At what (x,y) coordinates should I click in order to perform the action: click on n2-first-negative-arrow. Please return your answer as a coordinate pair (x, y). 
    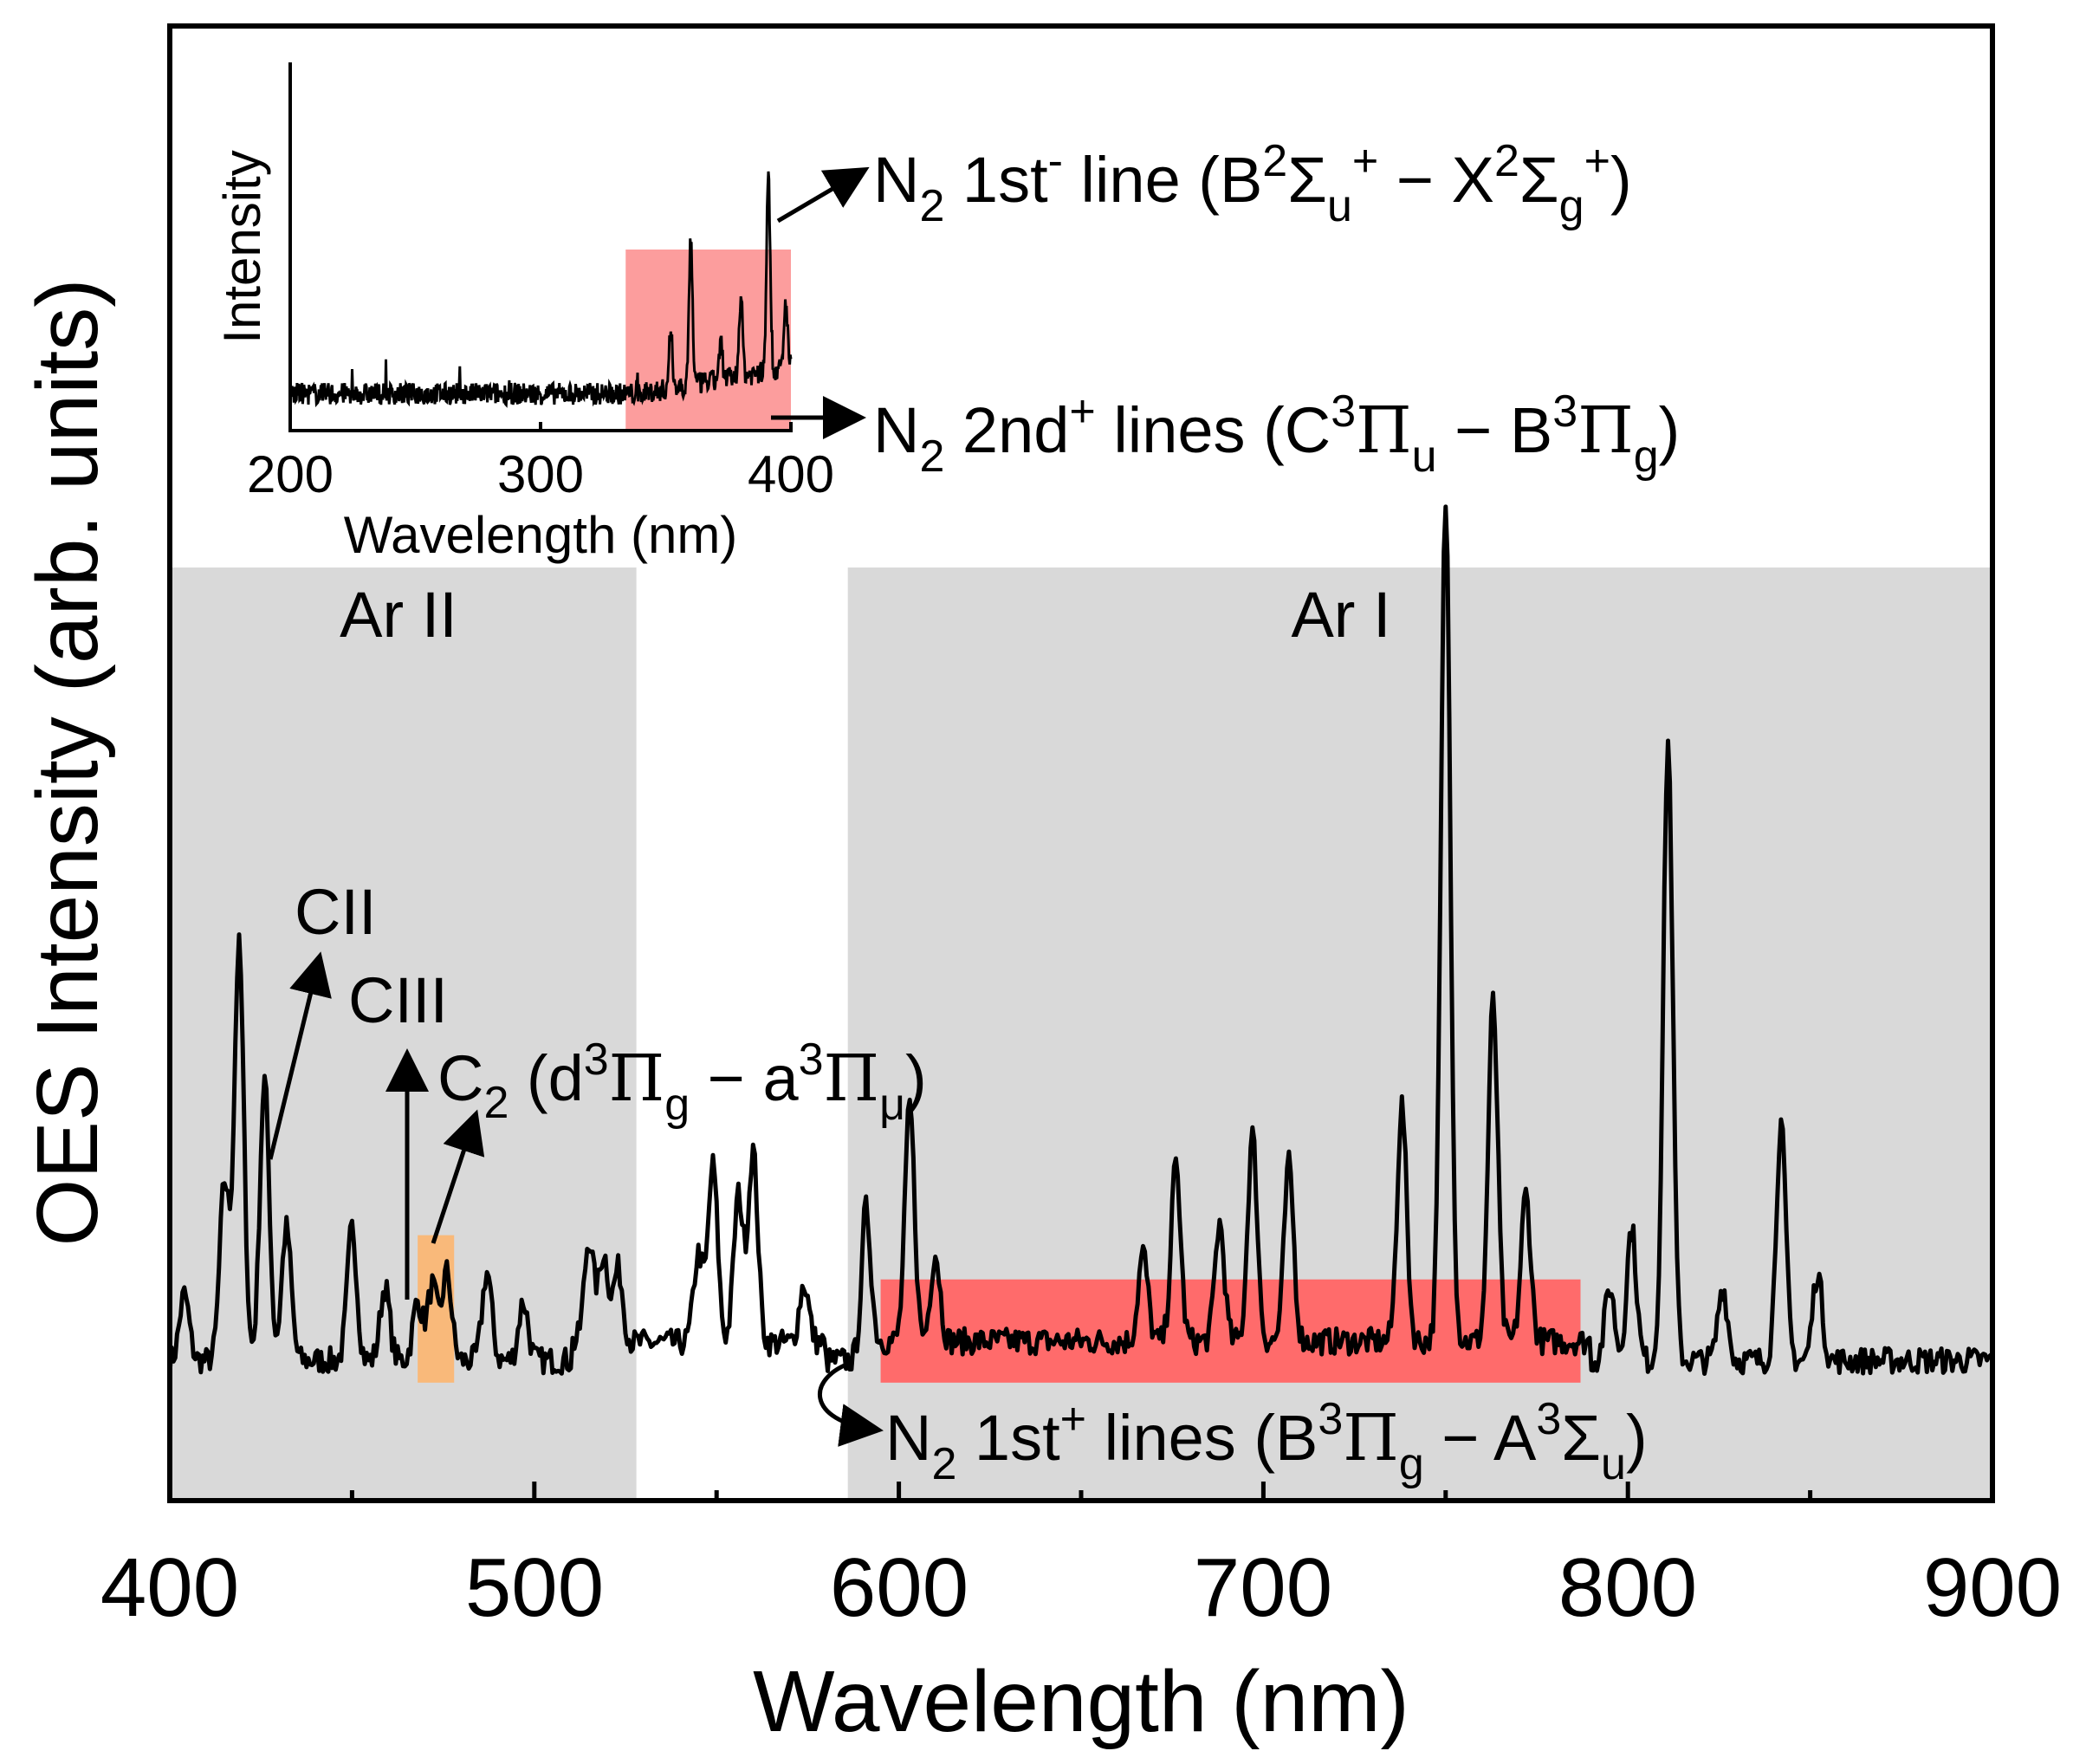
    Looking at the image, I should click on (823, 195).